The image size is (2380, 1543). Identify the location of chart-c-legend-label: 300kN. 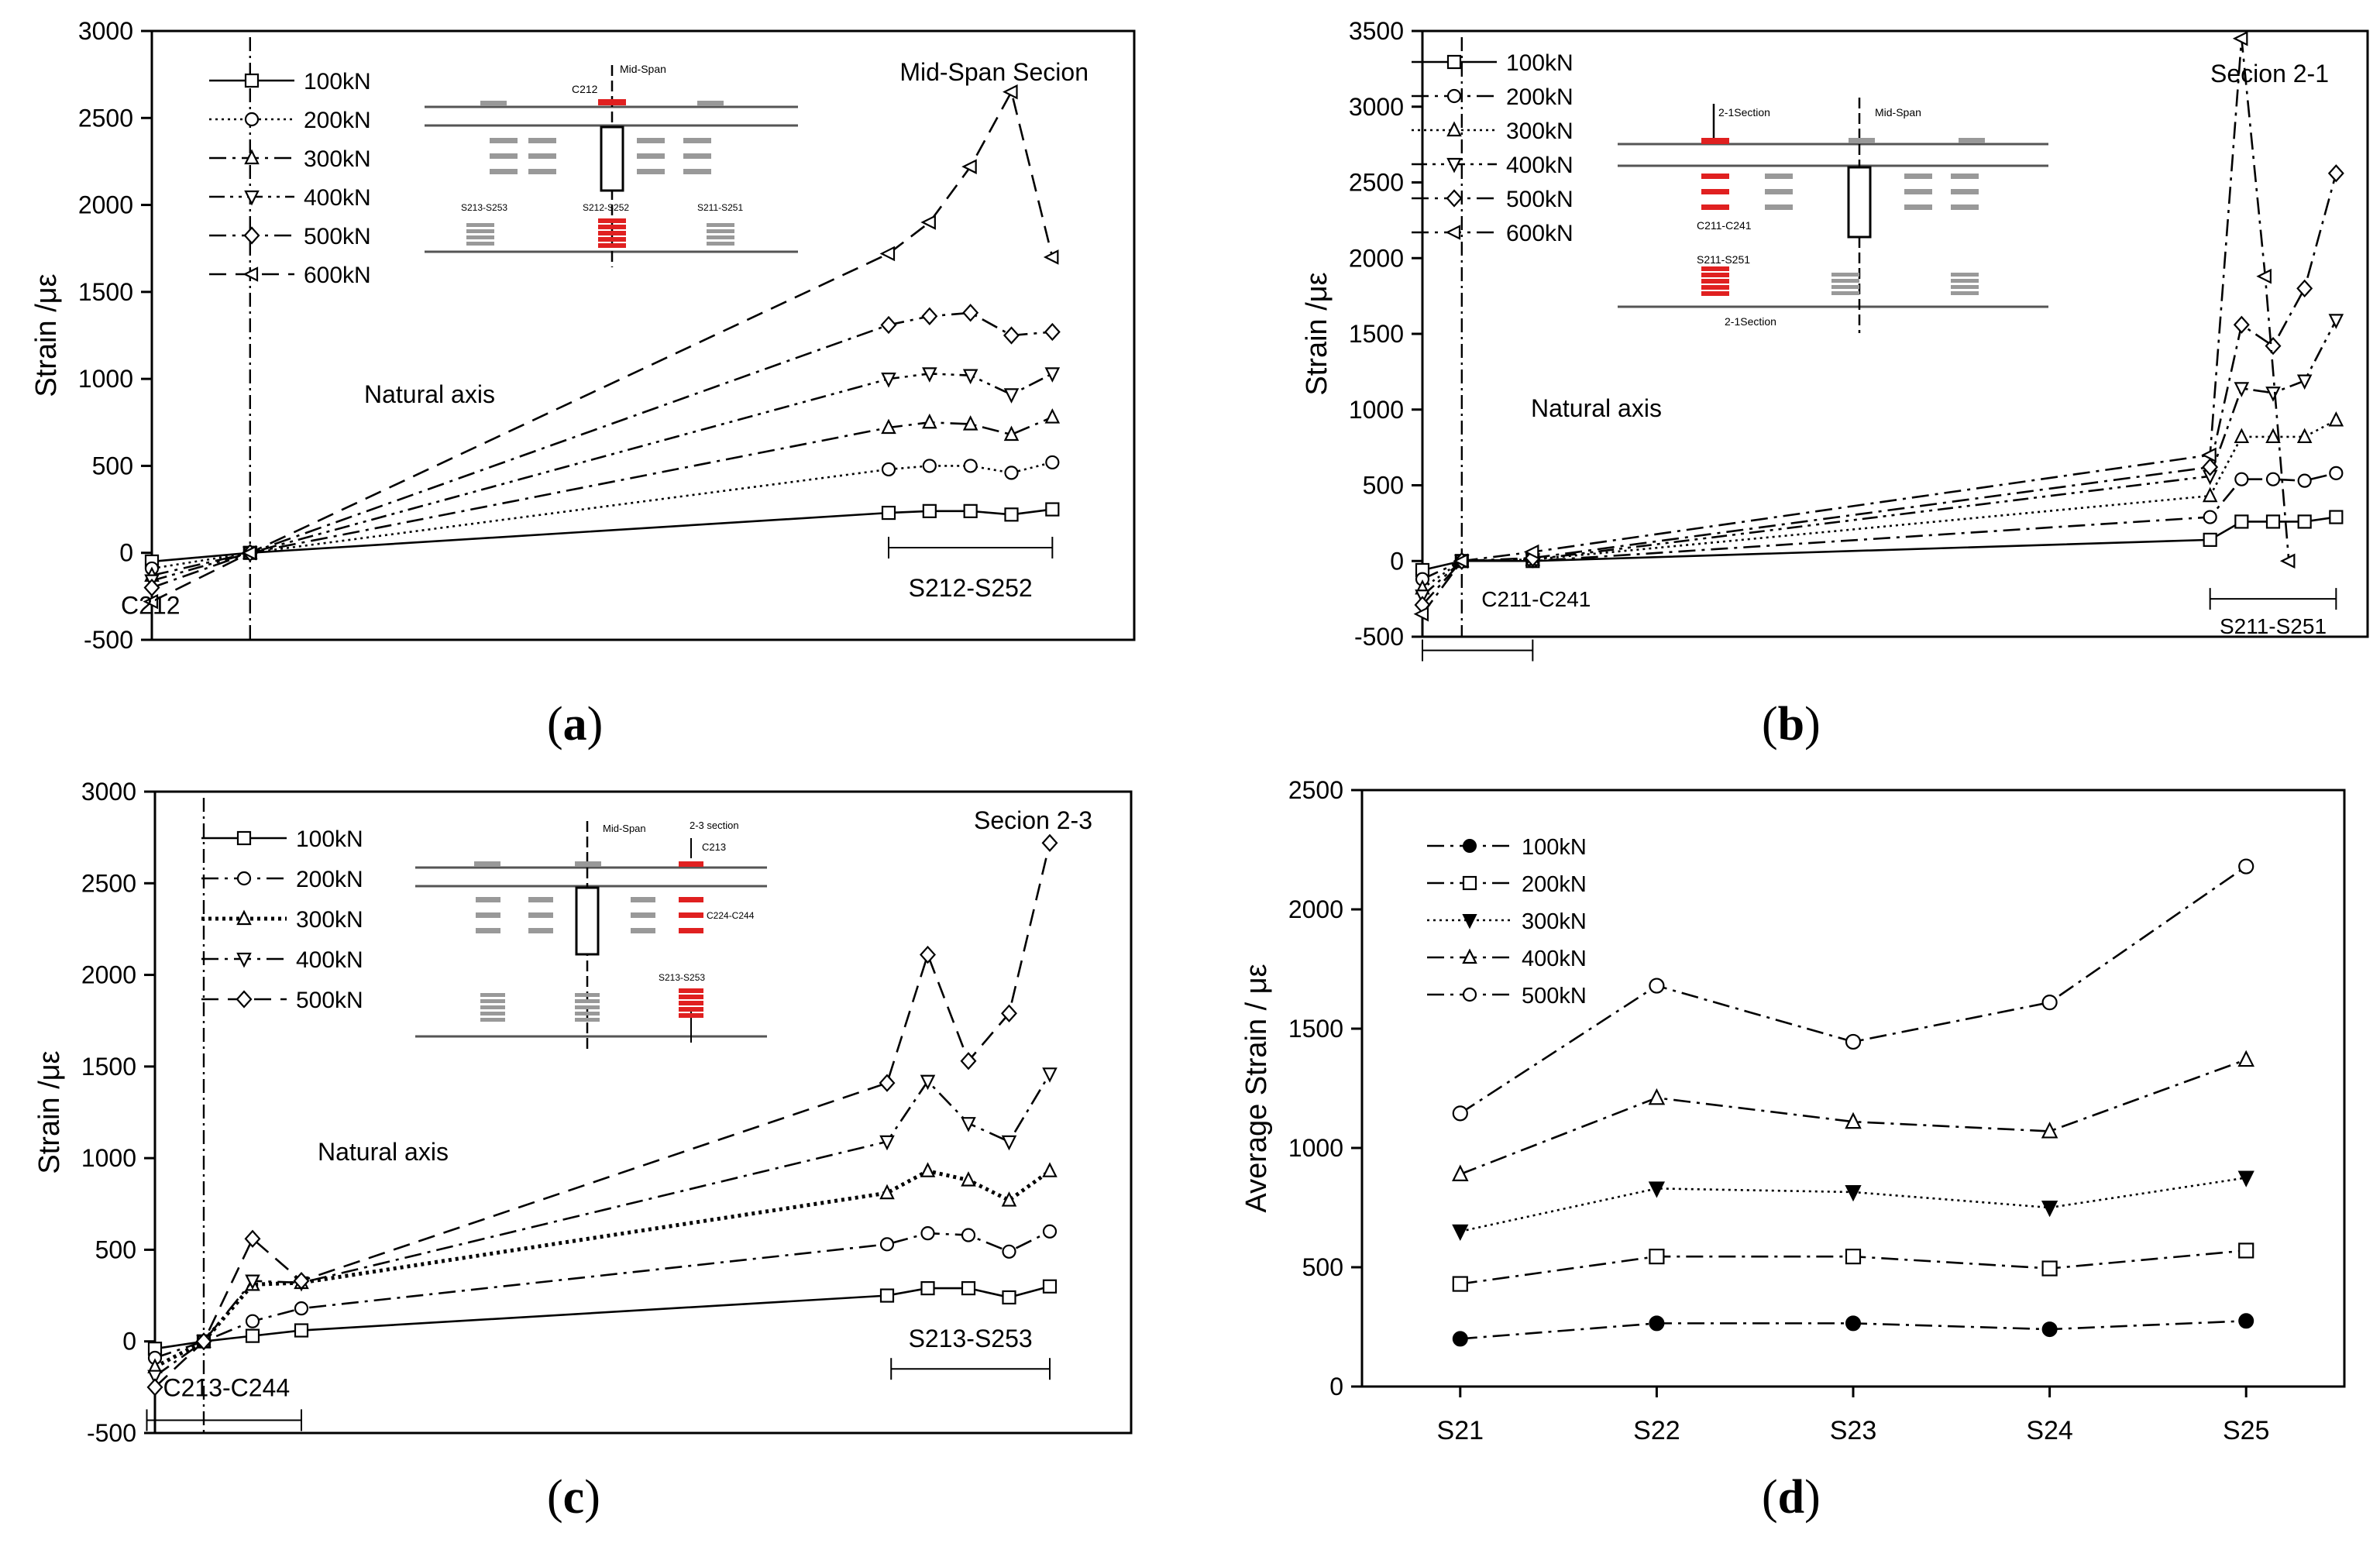
(330, 920).